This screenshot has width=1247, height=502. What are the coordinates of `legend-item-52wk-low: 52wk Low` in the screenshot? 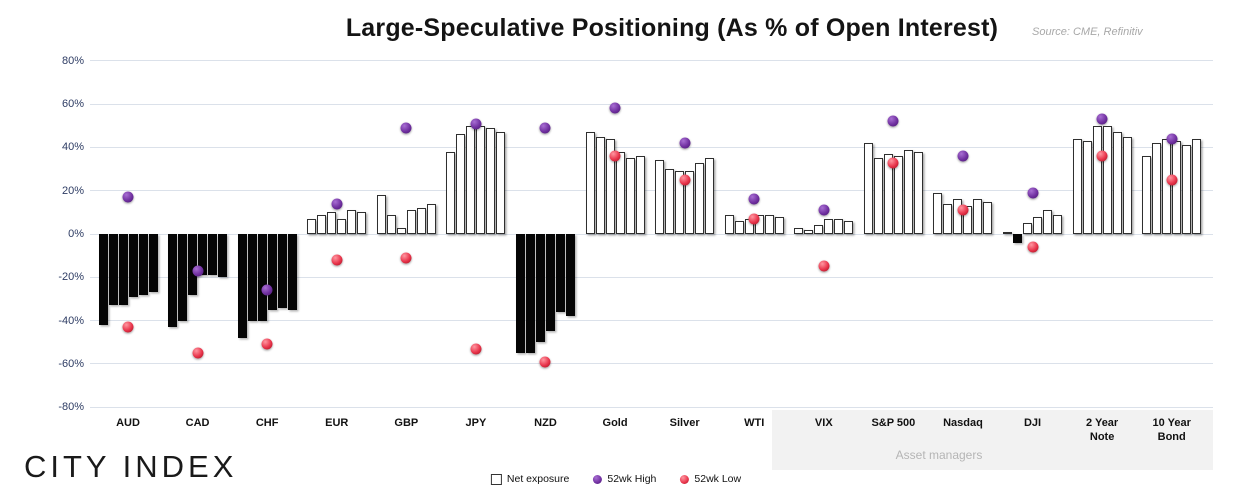 It's located at (710, 479).